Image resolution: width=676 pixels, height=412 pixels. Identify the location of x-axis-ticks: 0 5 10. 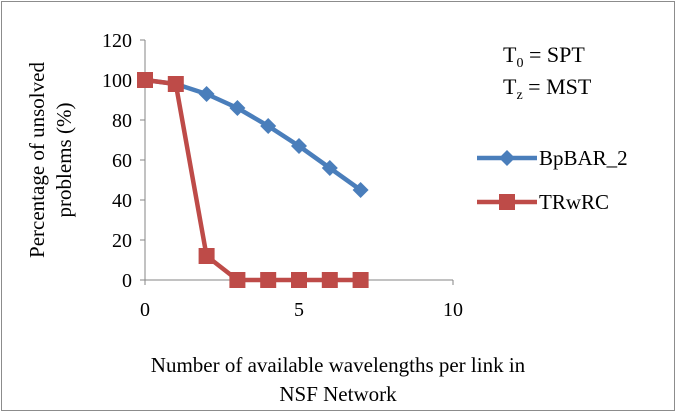
(301, 300).